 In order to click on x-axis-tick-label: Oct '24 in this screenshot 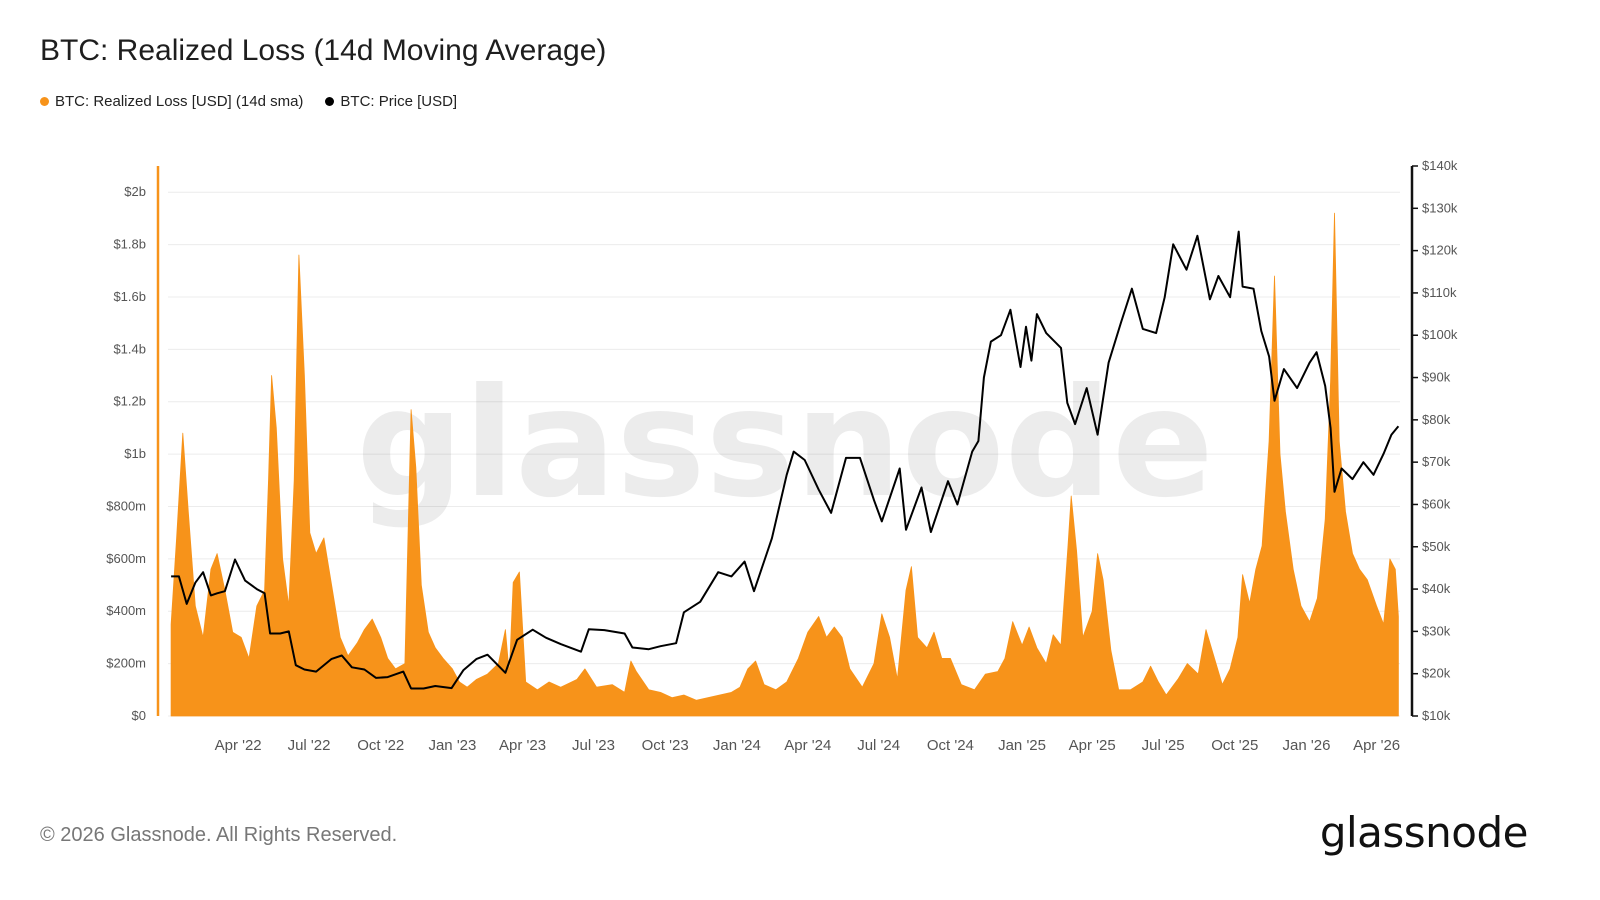, I will do `click(950, 745)`.